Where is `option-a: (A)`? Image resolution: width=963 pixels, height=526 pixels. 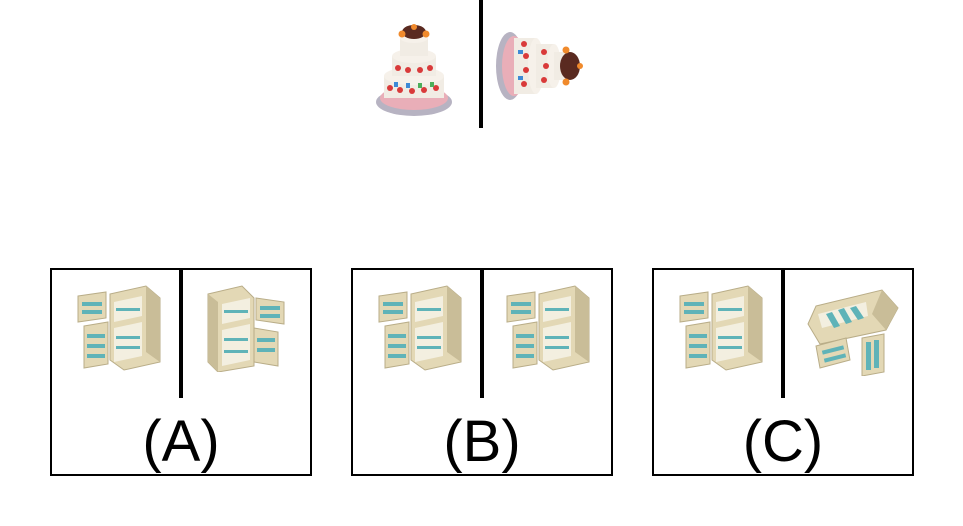
option-a: (A) is located at coordinates (181, 372).